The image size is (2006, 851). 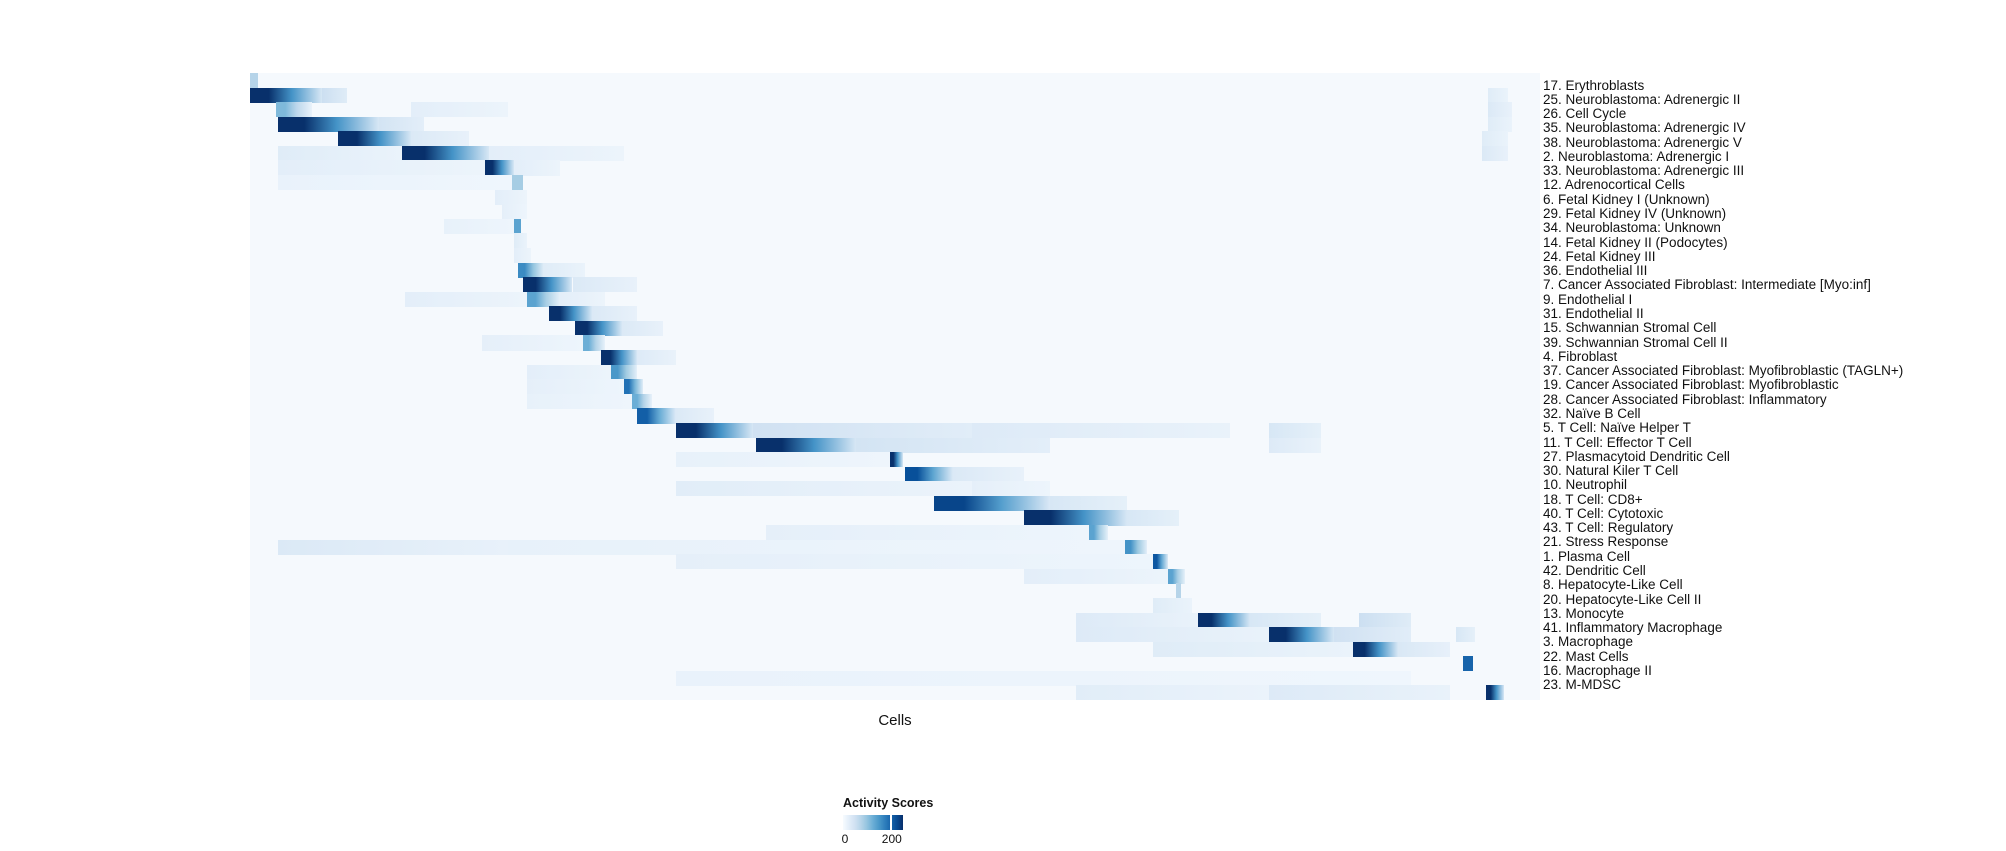 What do you see at coordinates (1588, 642) in the screenshot?
I see `heatmap-row-label: 3. Macrophage` at bounding box center [1588, 642].